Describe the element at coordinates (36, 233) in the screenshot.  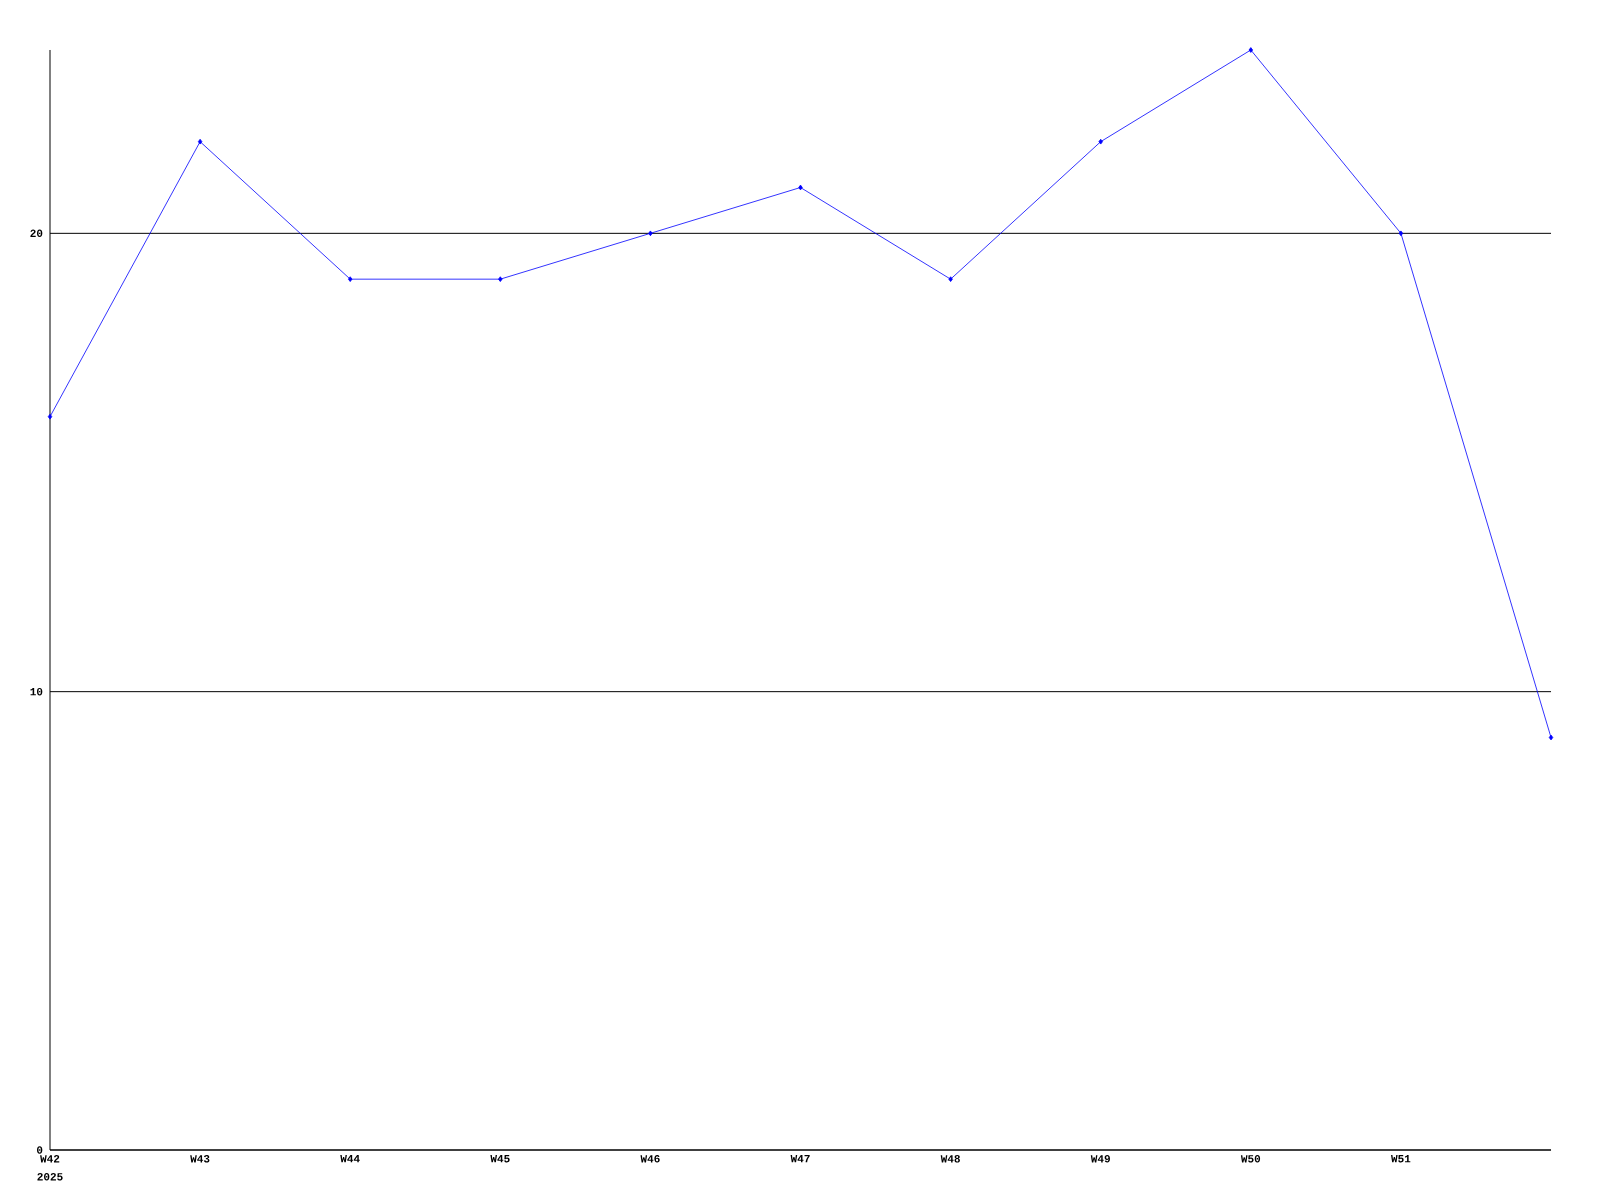
I see `y-tick-label: 20` at that location.